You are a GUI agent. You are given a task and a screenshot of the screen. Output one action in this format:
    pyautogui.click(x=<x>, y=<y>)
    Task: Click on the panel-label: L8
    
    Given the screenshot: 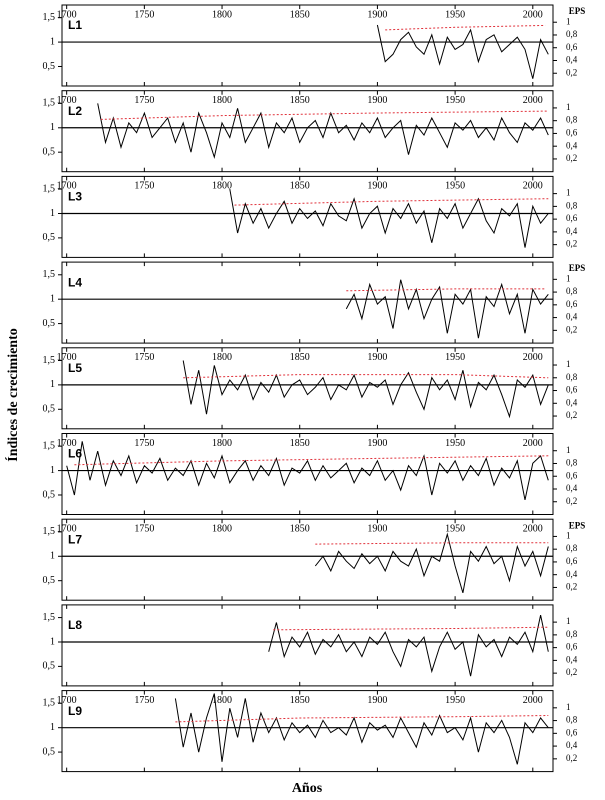 What is the action you would take?
    pyautogui.click(x=75, y=625)
    